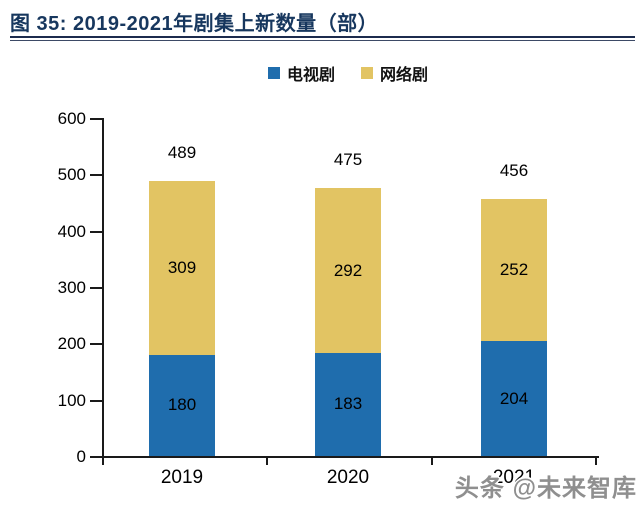  I want to click on bar-segment-label: 183, so click(348, 404).